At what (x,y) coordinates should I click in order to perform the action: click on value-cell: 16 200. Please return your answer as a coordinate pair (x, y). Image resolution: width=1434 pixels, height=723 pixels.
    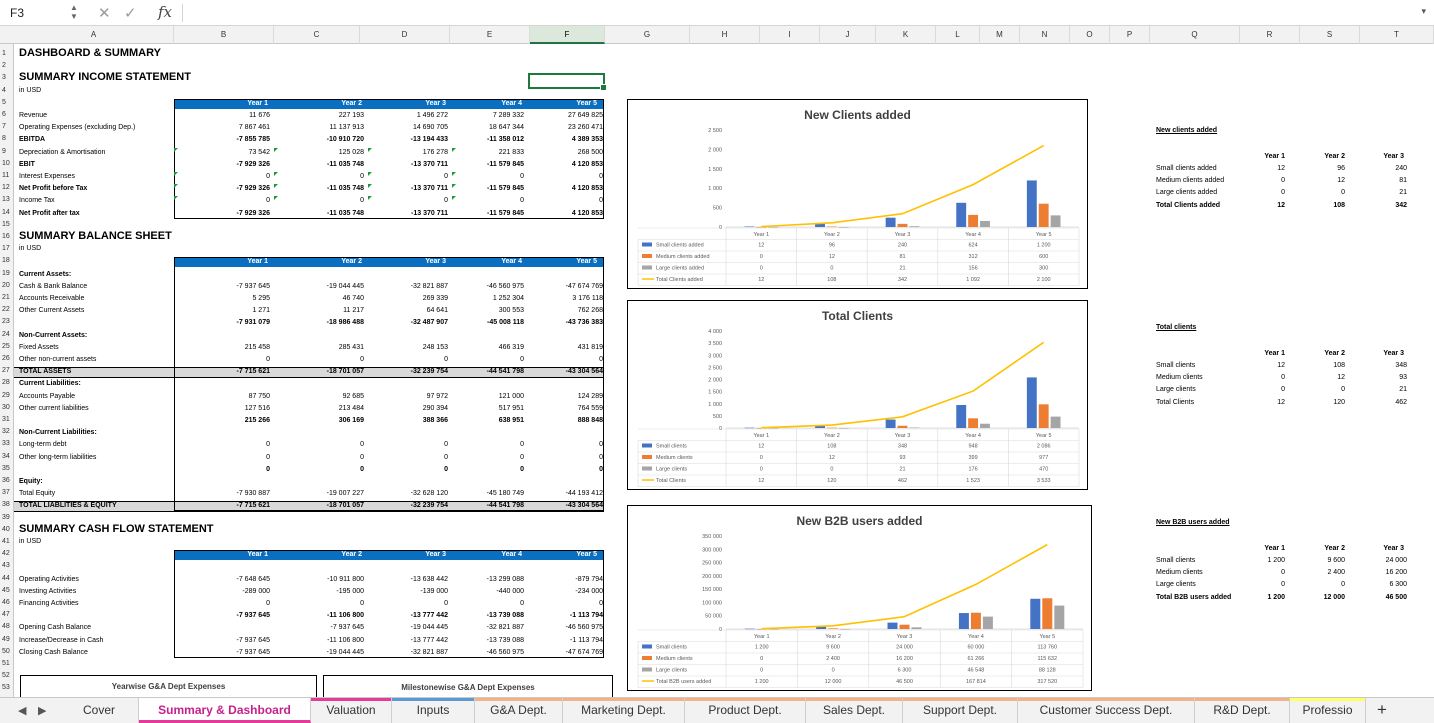
    Looking at the image, I should click on (1396, 573).